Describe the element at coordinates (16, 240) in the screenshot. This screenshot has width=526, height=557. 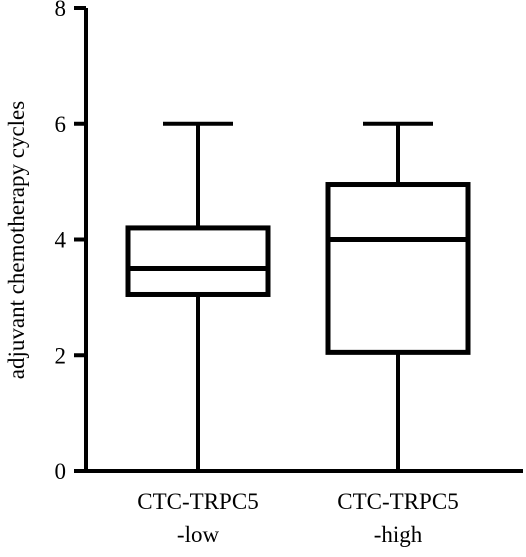
I see `y-axis-title: adjuvant chemotherapy cycles` at that location.